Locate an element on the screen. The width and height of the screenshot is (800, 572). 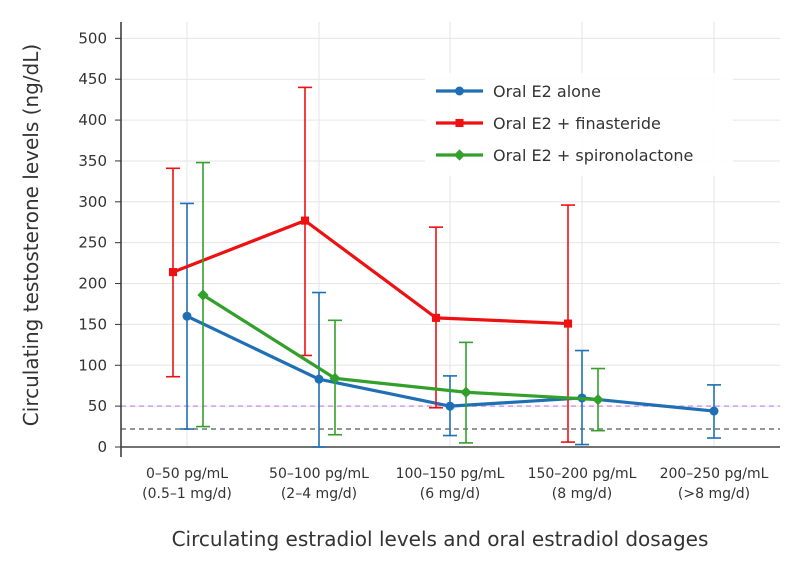
x-tick-label: 0–50 pg/mL (0.5–1 mg/d) is located at coordinates (187, 484).